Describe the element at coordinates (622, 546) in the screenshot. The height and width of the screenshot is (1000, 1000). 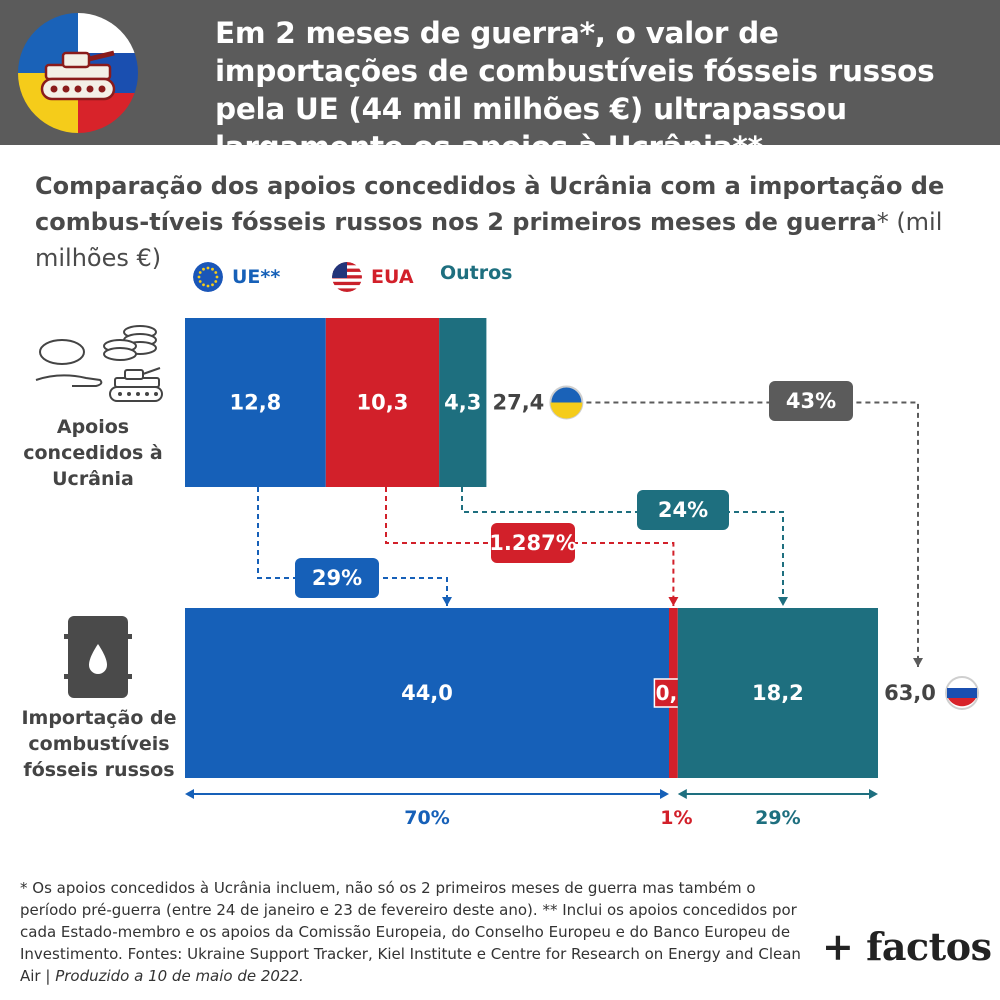
I see `ratio-arrow-others` at that location.